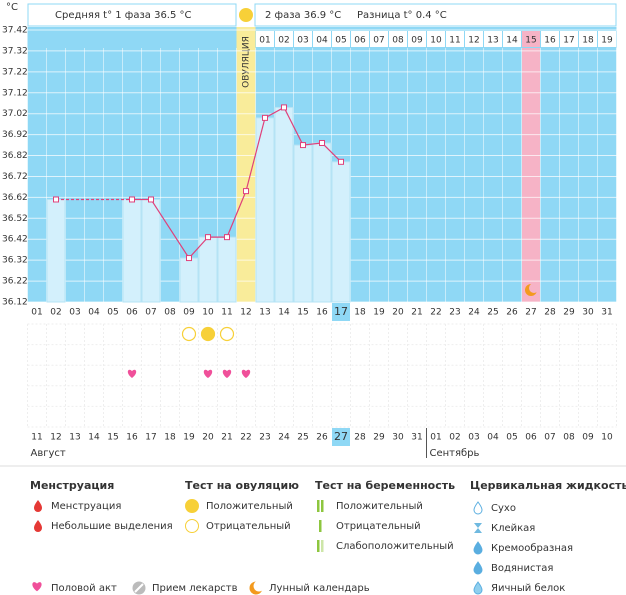  Describe the element at coordinates (522, 568) in the screenshot. I see `legend-item: Водянистая` at that location.